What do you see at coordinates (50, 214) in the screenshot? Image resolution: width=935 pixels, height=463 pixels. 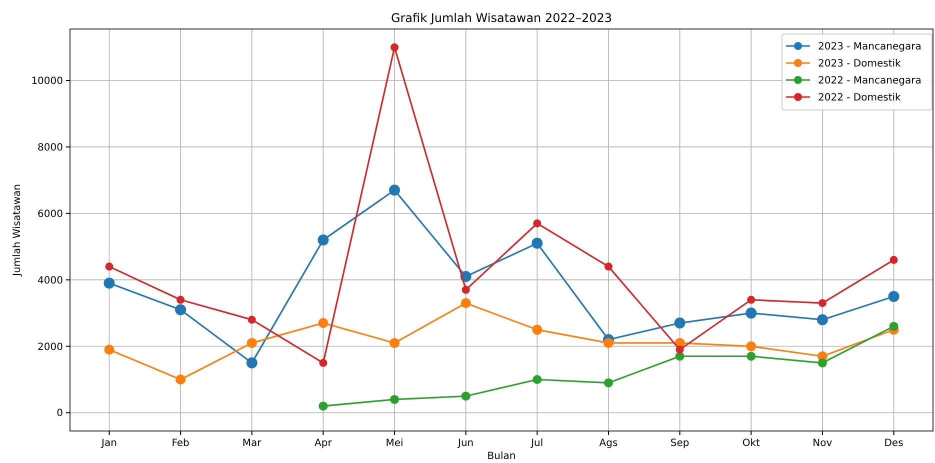 I see `y-tick-label: 6000` at bounding box center [50, 214].